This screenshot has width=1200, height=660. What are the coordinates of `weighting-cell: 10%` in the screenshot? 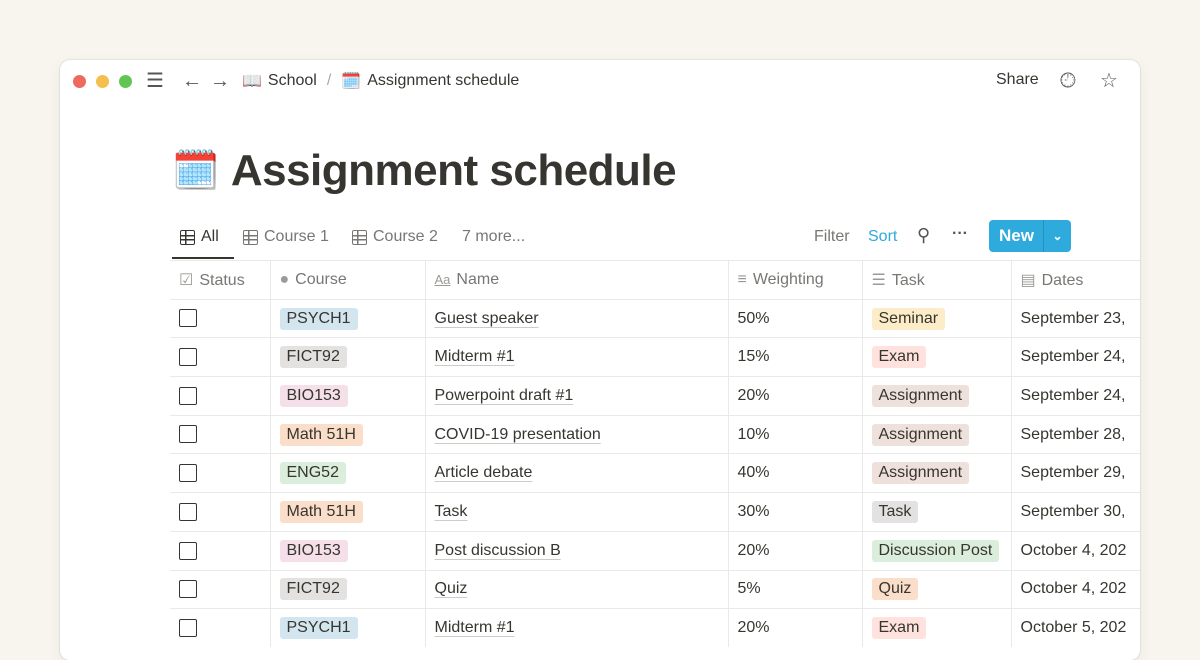 It's located at (795, 434).